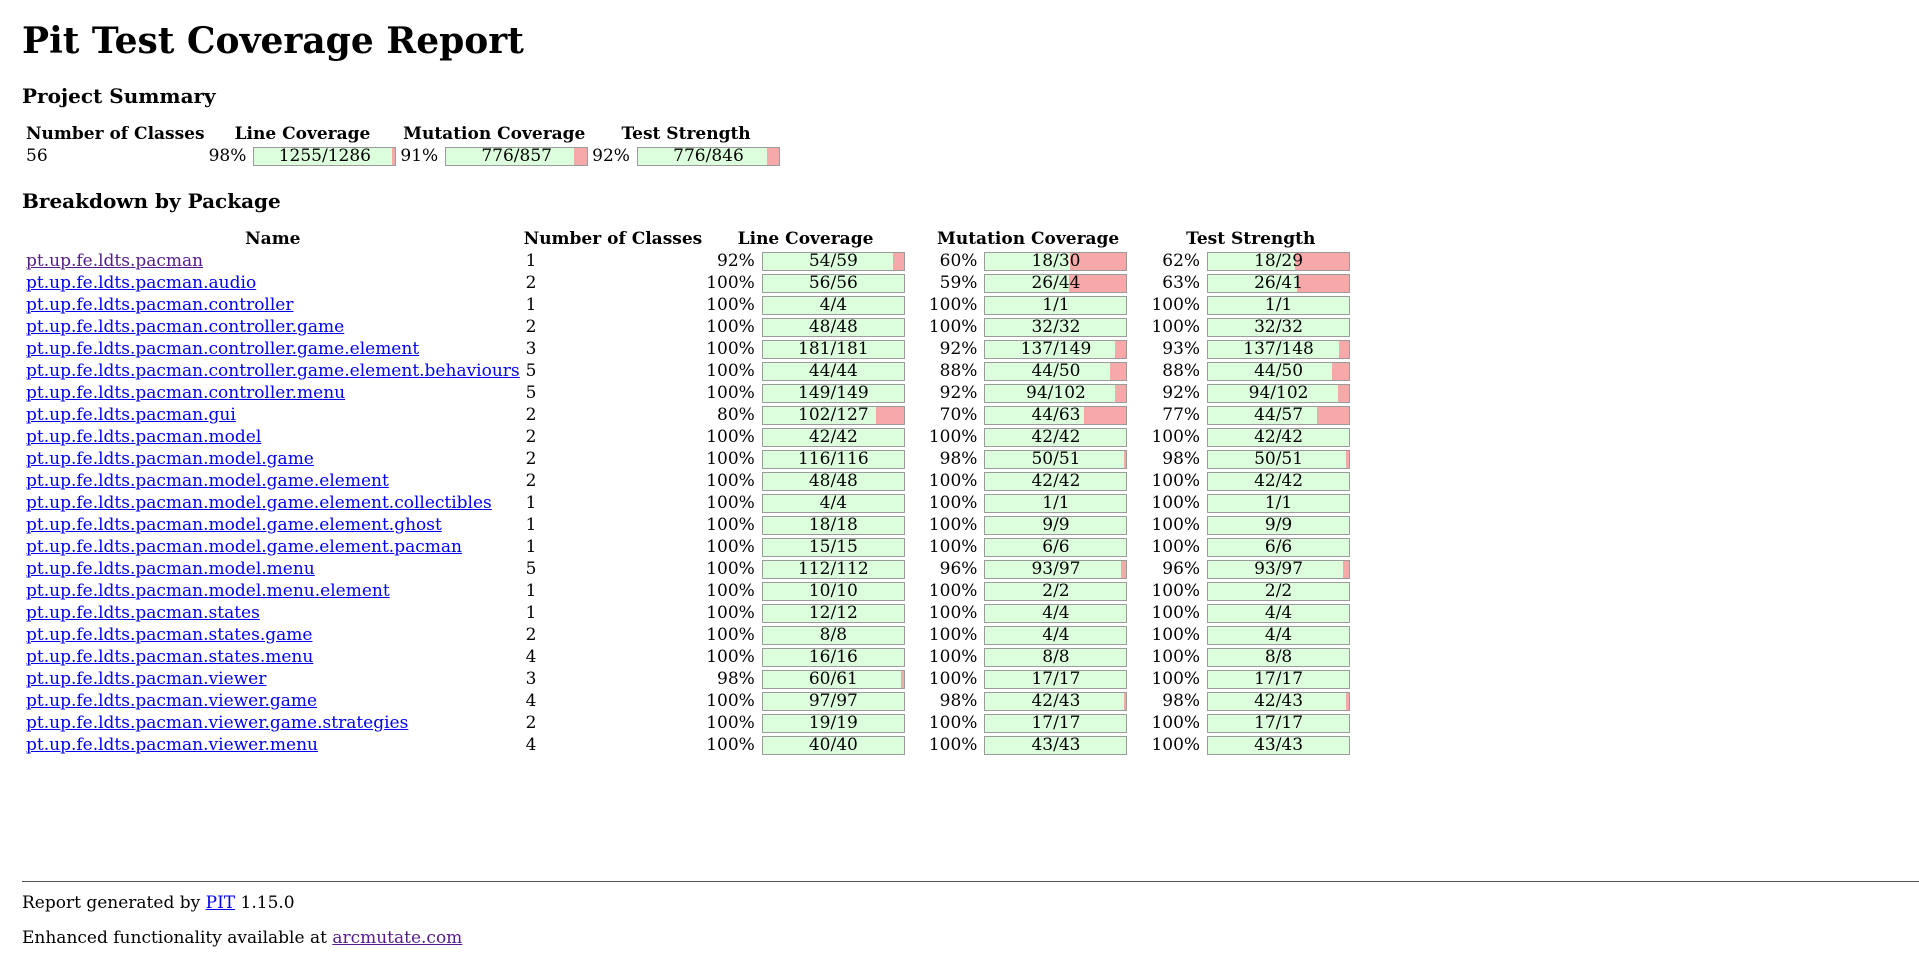  What do you see at coordinates (833, 679) in the screenshot?
I see `line-coverage-bar: 60/61` at bounding box center [833, 679].